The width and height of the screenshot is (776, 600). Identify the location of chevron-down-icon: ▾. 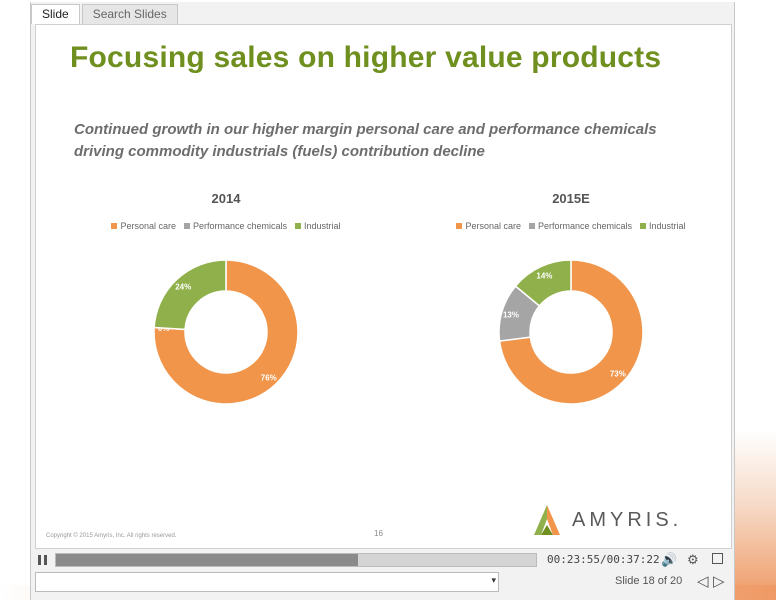
(493, 580).